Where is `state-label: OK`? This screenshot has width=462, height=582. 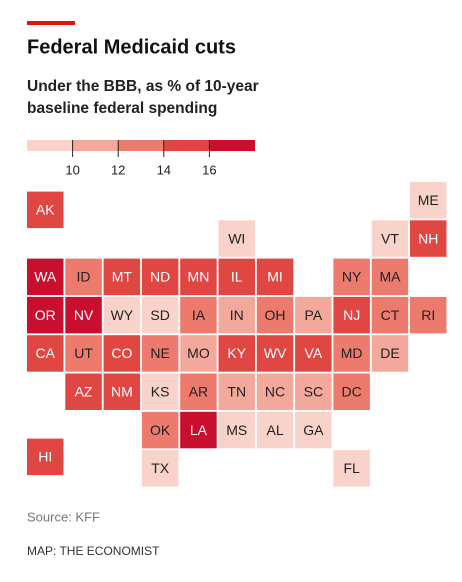
state-label: OK is located at coordinates (160, 430).